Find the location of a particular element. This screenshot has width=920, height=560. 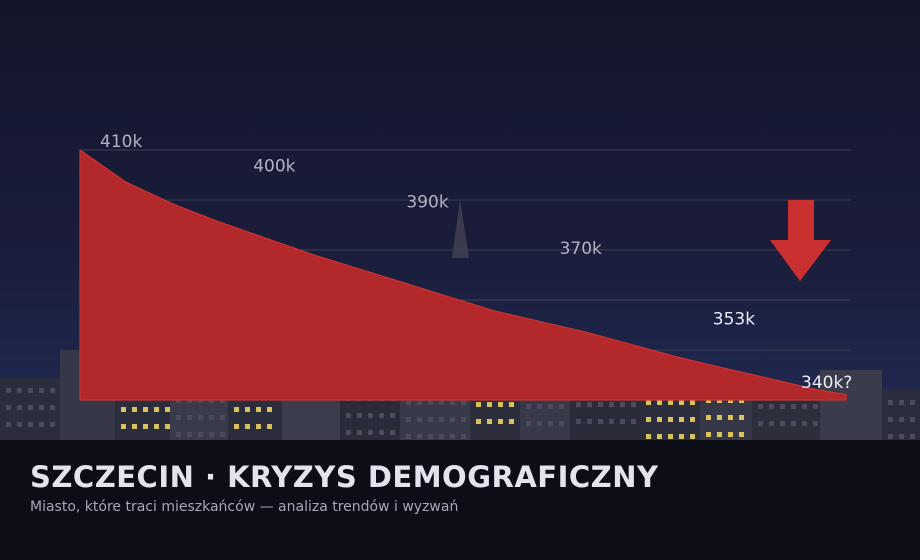

building is located at coordinates (901, 415).